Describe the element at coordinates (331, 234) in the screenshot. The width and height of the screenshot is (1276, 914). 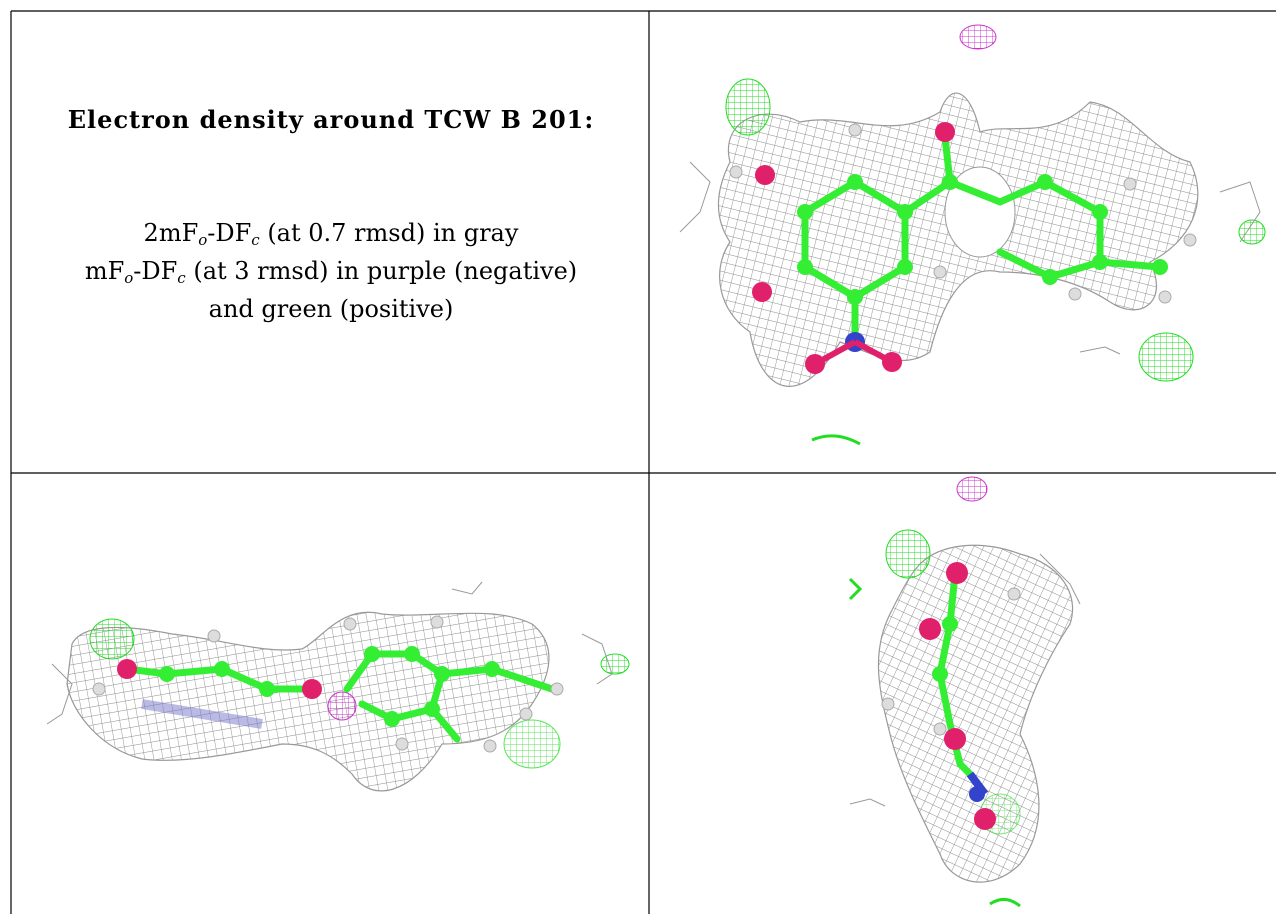
I see `legend-line-gray: 2mFo-DFc (at 0.7 rmsd) in gray` at that location.